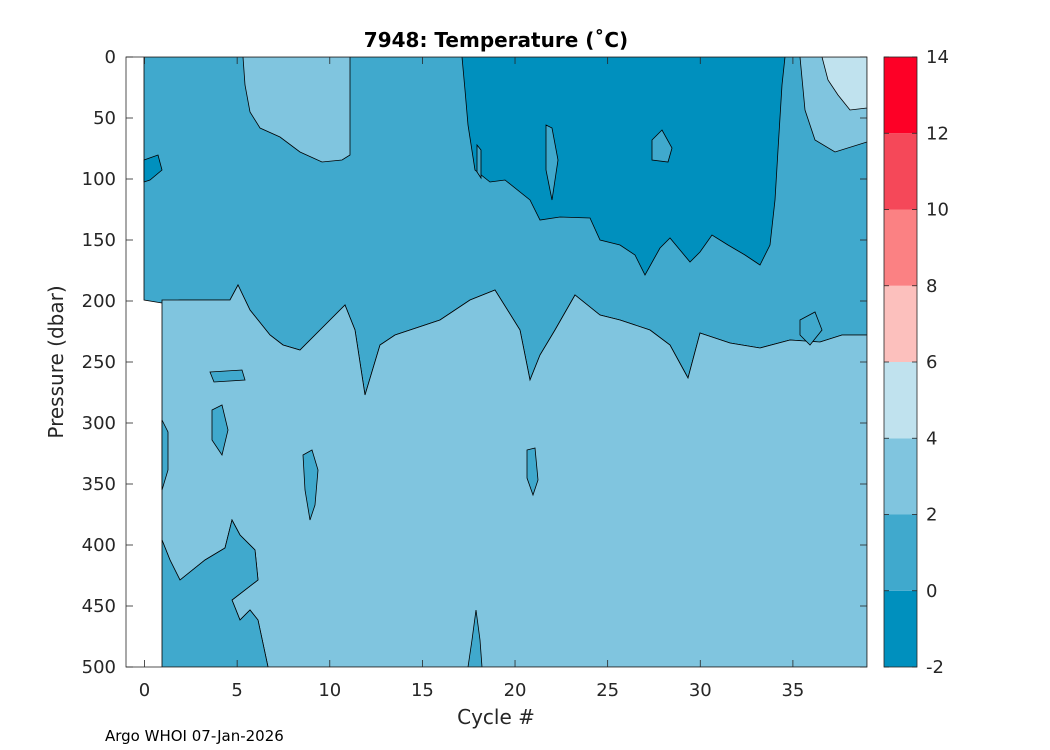 This screenshot has width=1050, height=750. What do you see at coordinates (931, 286) in the screenshot?
I see `colorbar-label-8: 8` at bounding box center [931, 286].